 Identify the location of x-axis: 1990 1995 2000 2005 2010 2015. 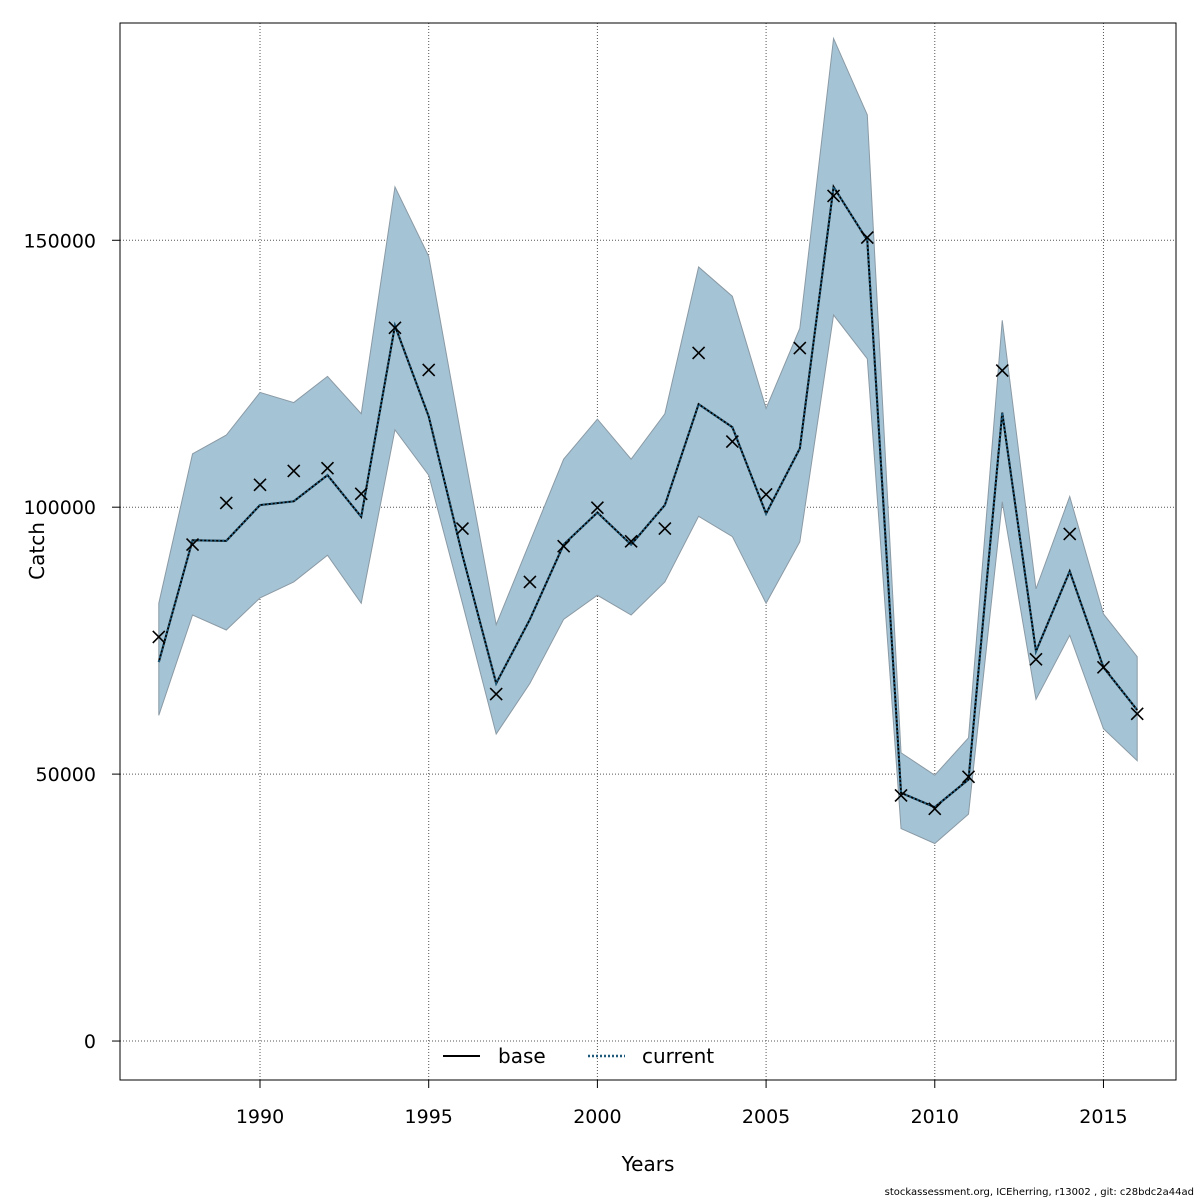
(682, 1104).